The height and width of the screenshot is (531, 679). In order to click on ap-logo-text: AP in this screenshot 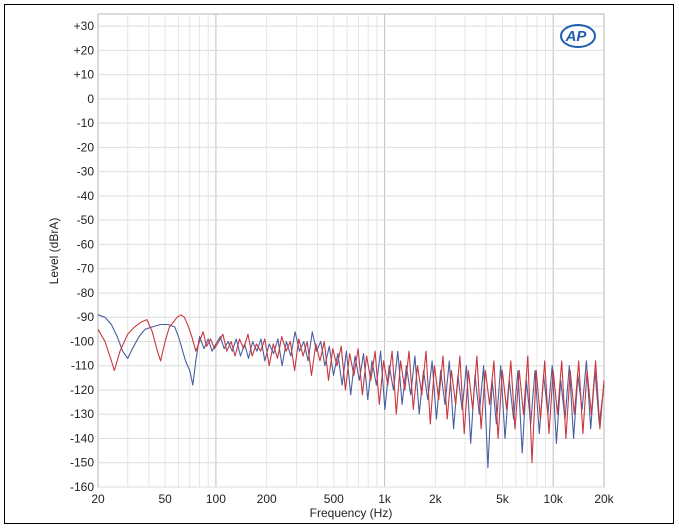, I will do `click(576, 36)`.